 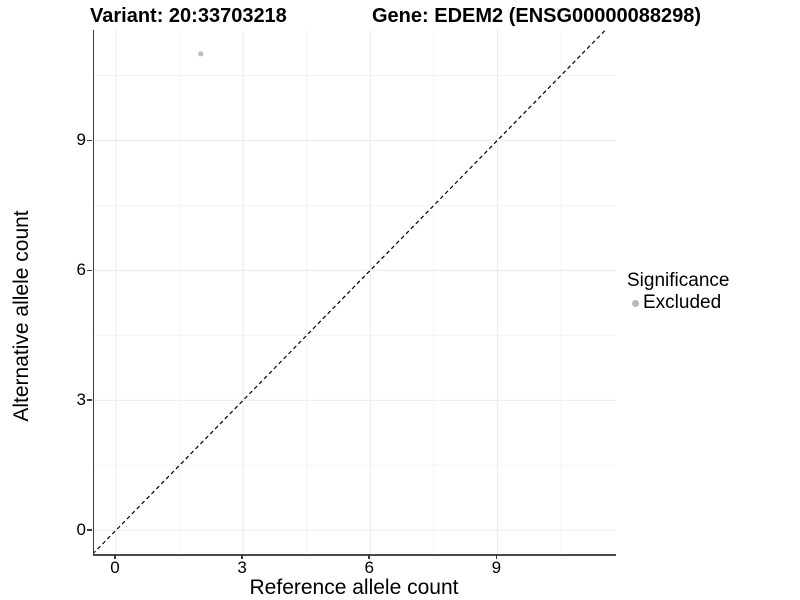 What do you see at coordinates (201, 54) in the screenshot?
I see `data-point` at bounding box center [201, 54].